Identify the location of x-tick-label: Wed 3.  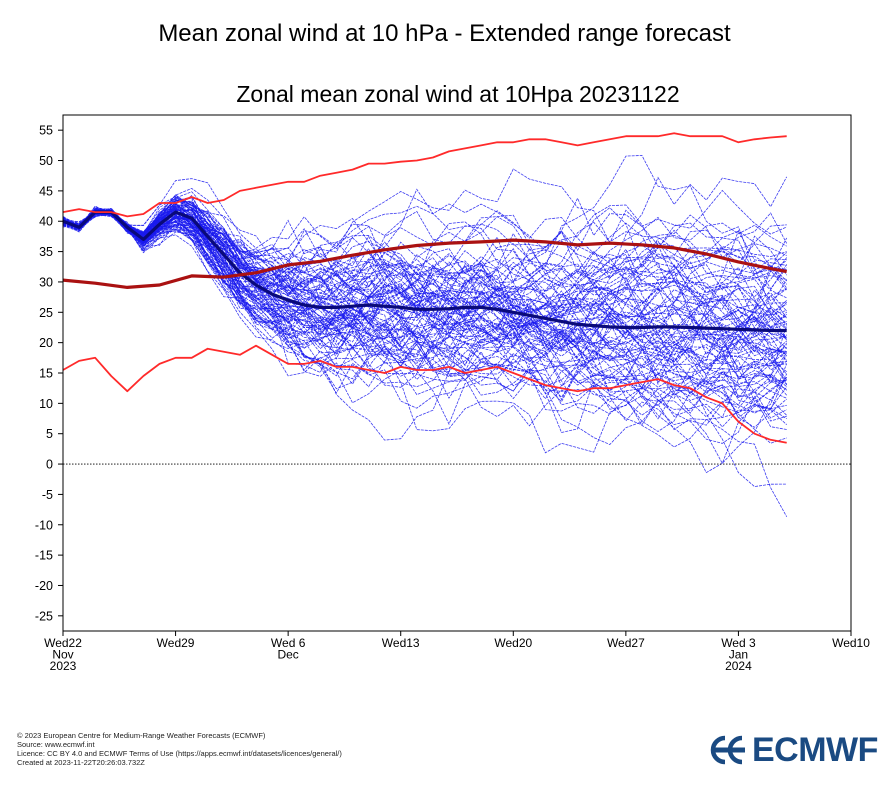
(738, 643).